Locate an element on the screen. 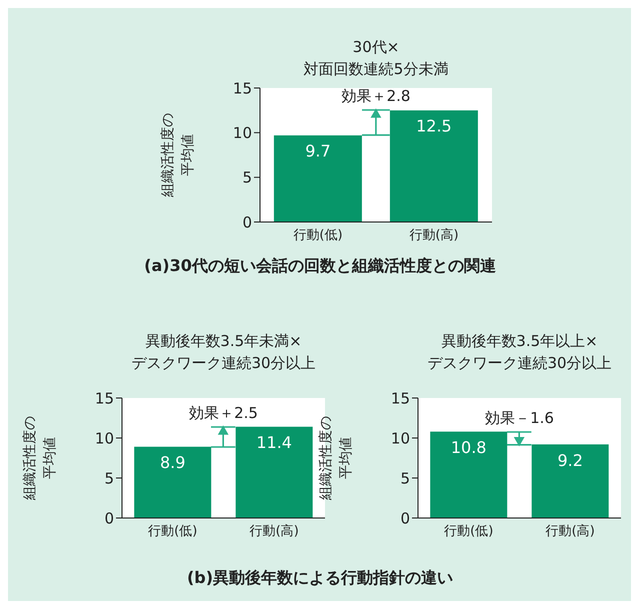 The image size is (639, 609). annotation: 効果＋2.8 is located at coordinates (376, 96).